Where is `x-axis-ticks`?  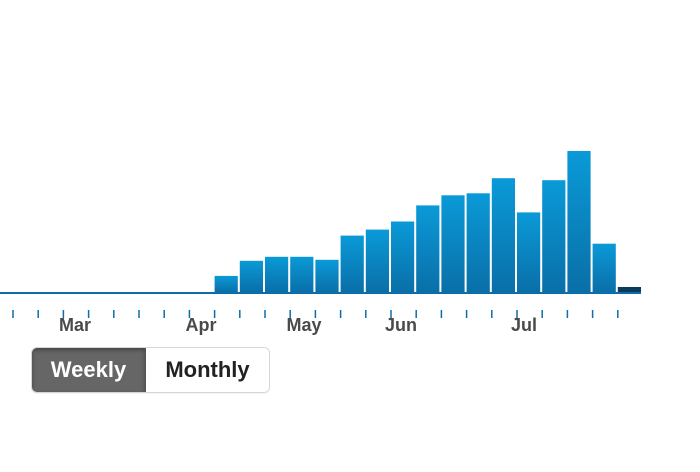 x-axis-ticks is located at coordinates (315, 314).